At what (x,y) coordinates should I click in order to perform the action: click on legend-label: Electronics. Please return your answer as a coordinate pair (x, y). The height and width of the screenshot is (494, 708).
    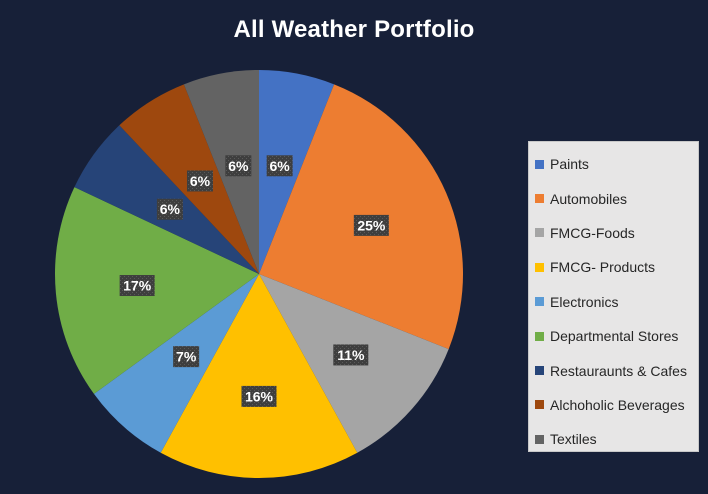
    Looking at the image, I should click on (584, 301).